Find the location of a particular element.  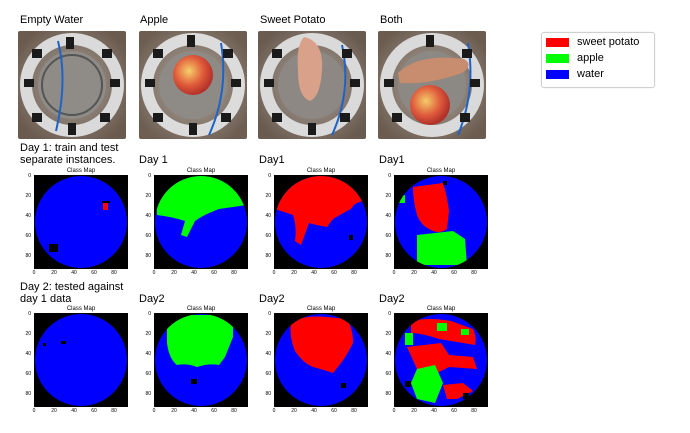

photo-apple is located at coordinates (193, 85).